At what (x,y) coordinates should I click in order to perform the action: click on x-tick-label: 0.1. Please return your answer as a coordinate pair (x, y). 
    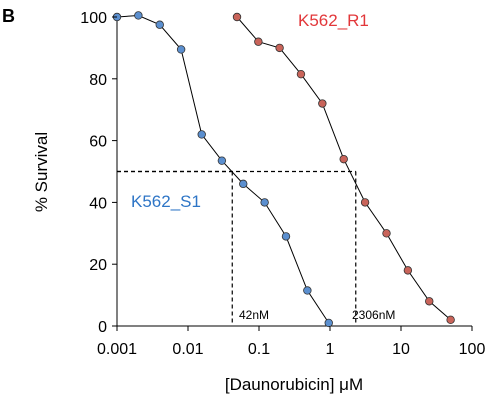
    Looking at the image, I should click on (259, 349).